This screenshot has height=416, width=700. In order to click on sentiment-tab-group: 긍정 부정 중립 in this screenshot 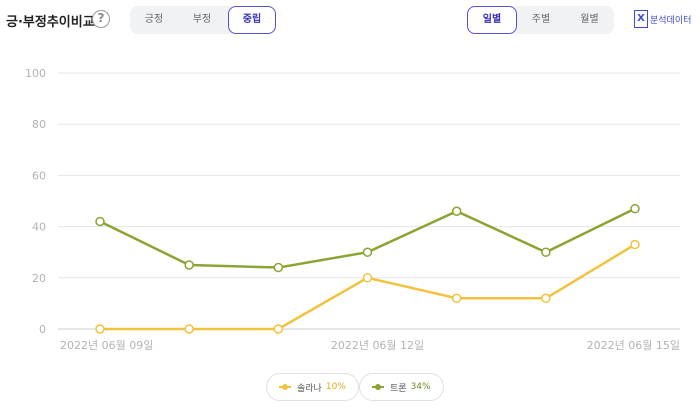, I will do `click(203, 20)`.